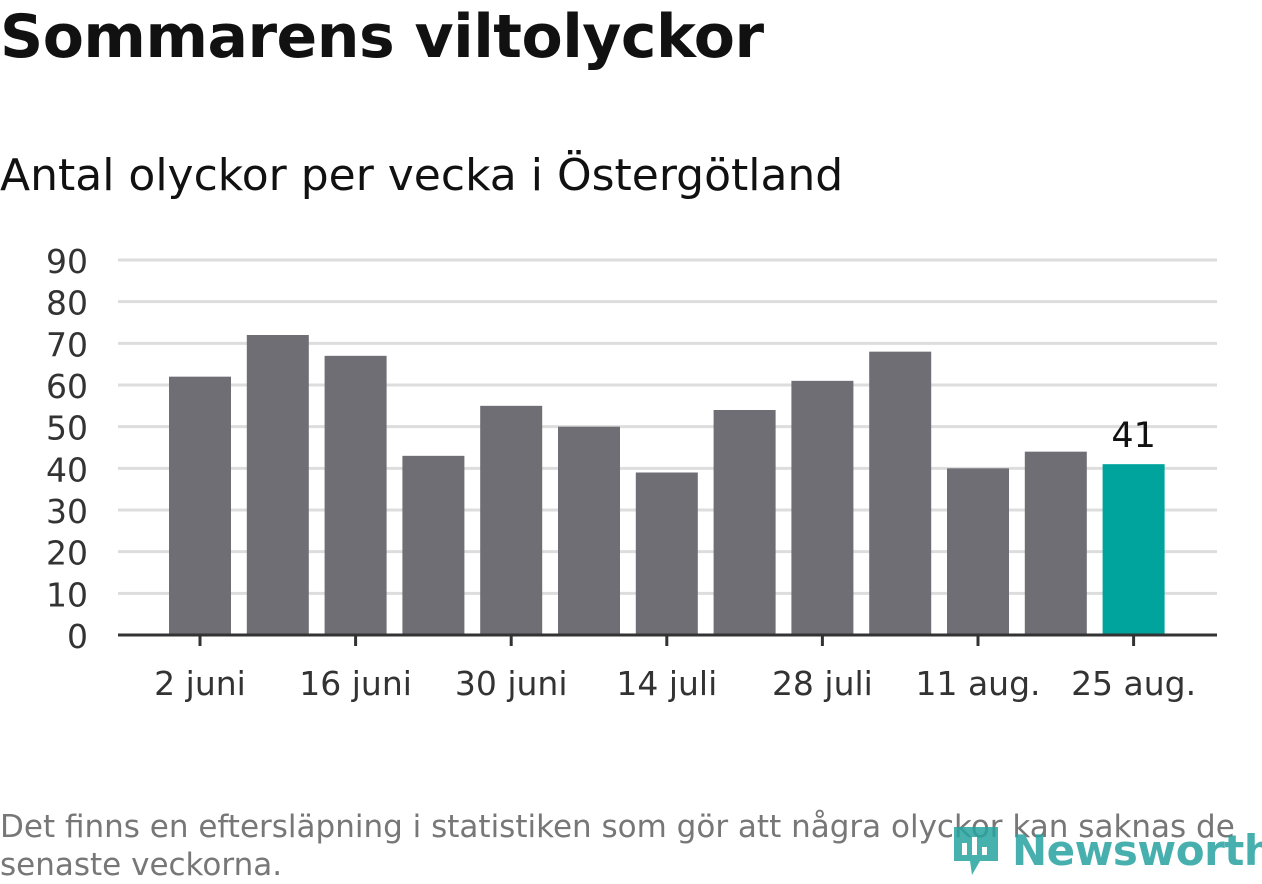 Image resolution: width=1262 pixels, height=884 pixels. Describe the element at coordinates (67, 344) in the screenshot. I see `y-tick-label: 70` at that location.